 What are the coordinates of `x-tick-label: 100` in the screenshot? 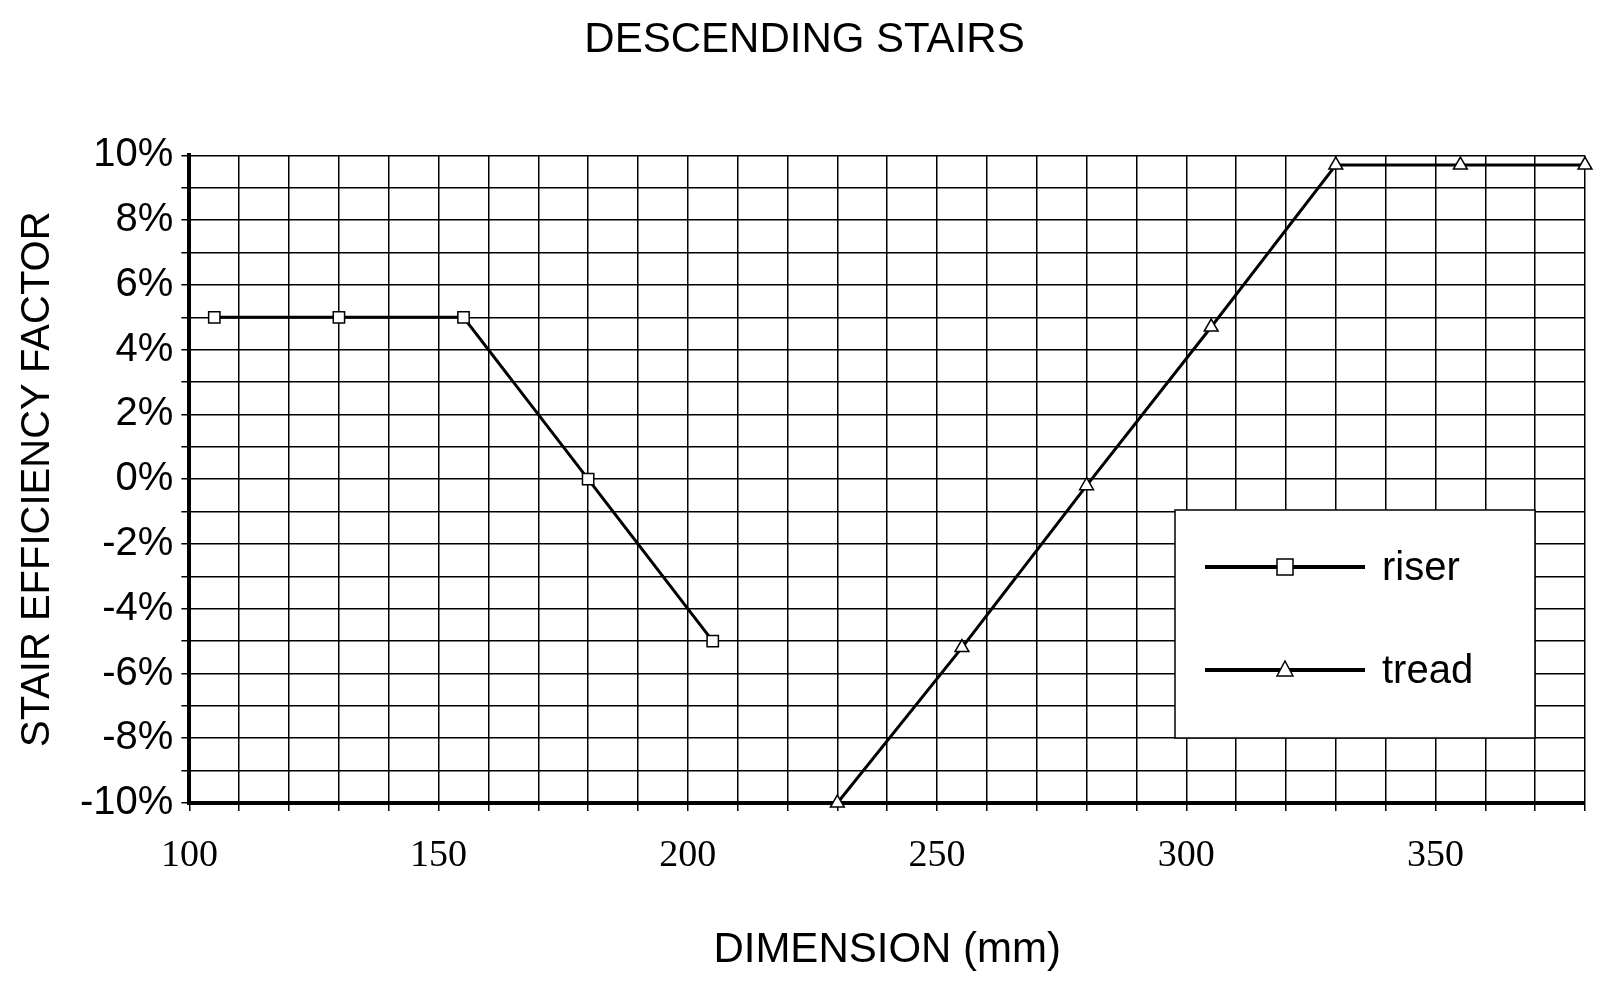 It's located at (189, 852).